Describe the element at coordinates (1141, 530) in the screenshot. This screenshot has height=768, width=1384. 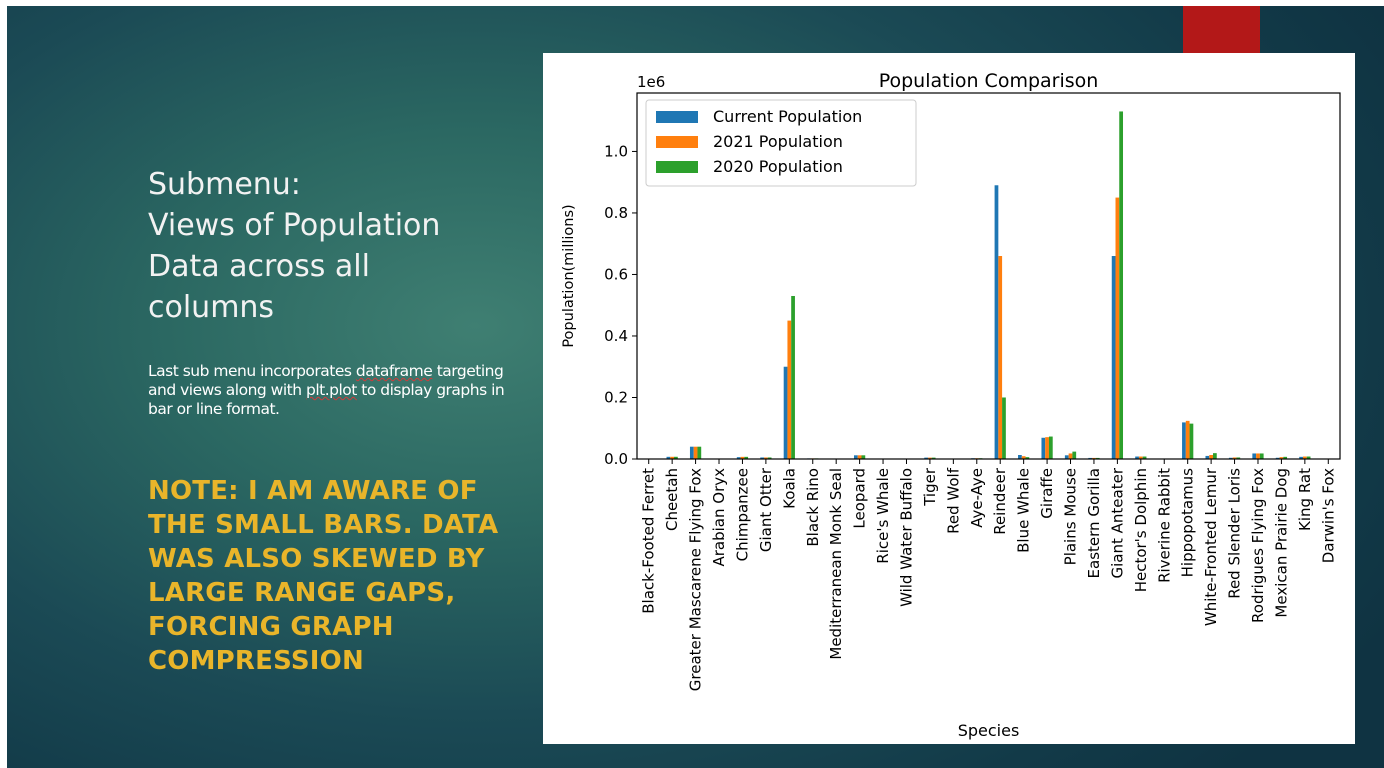
I see `x-tick-label: Hector's Dolphin` at that location.